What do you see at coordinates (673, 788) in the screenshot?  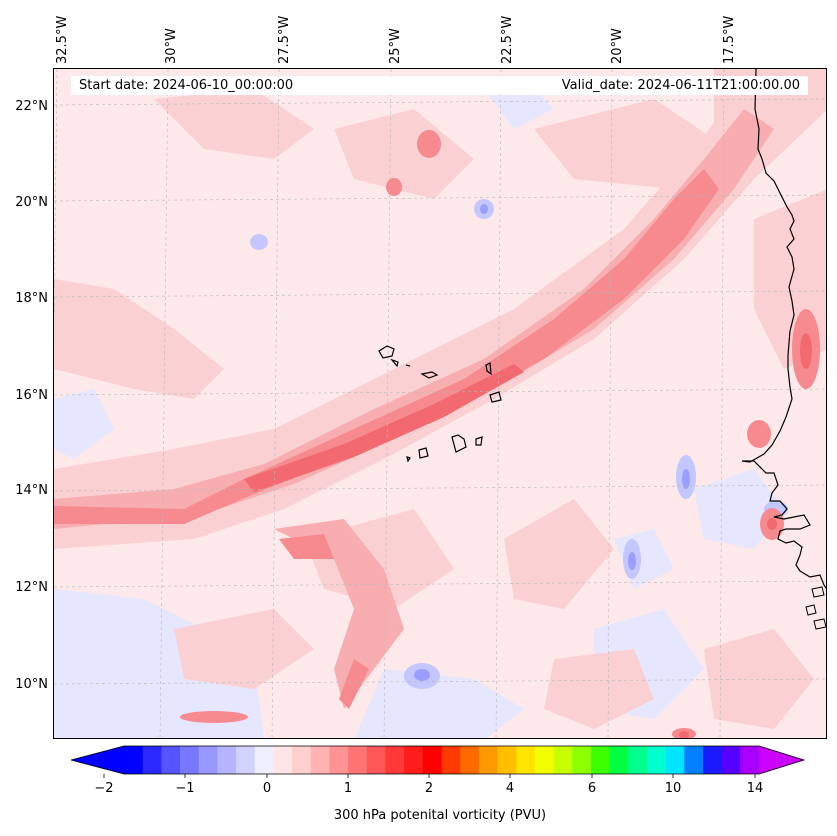 I see `colorbar-tick-label: 10` at bounding box center [673, 788].